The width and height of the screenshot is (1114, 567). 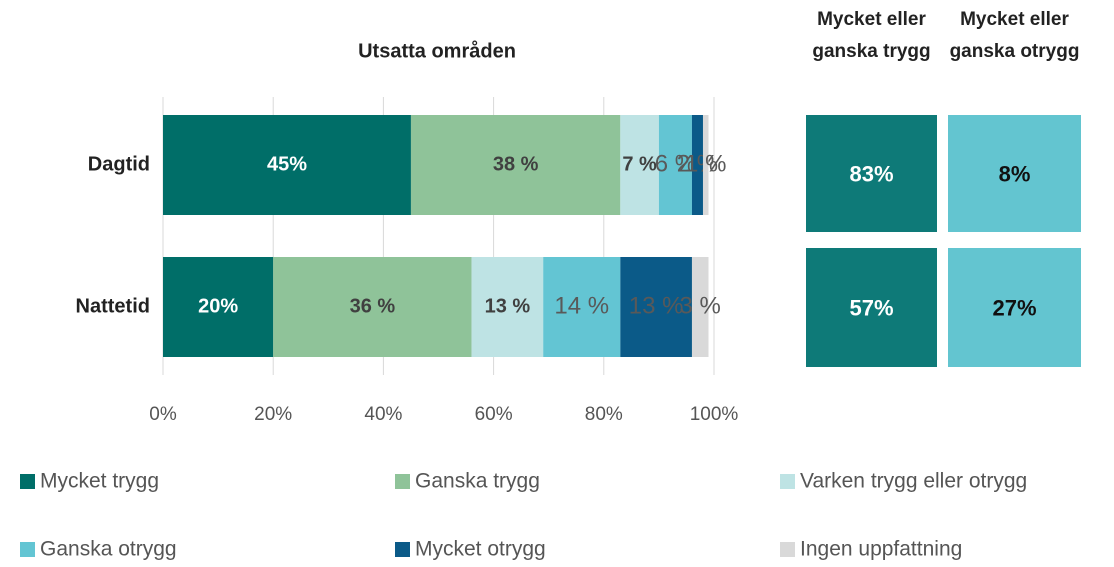 I want to click on x-tick-label: 20%, so click(x=273, y=414).